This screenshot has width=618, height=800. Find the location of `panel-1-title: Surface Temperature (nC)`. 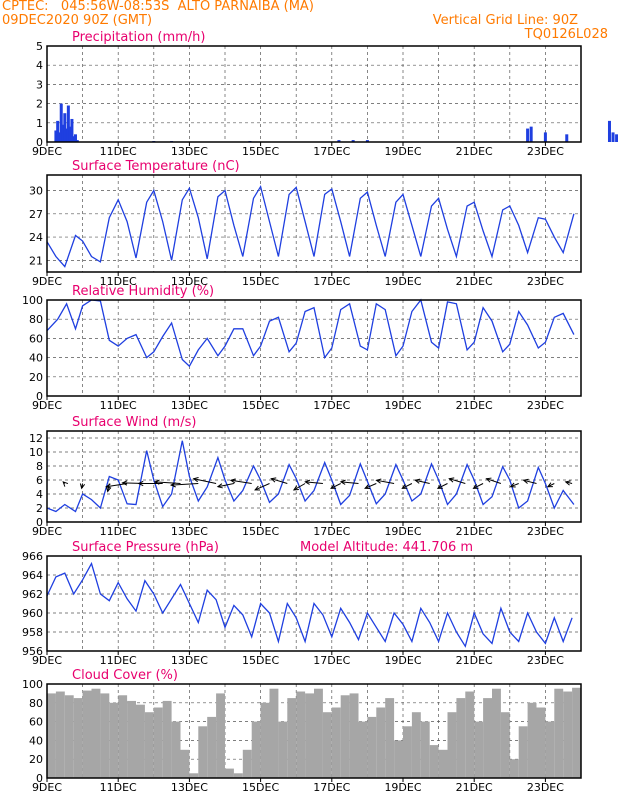

panel-1-title: Surface Temperature (nC) is located at coordinates (156, 166).